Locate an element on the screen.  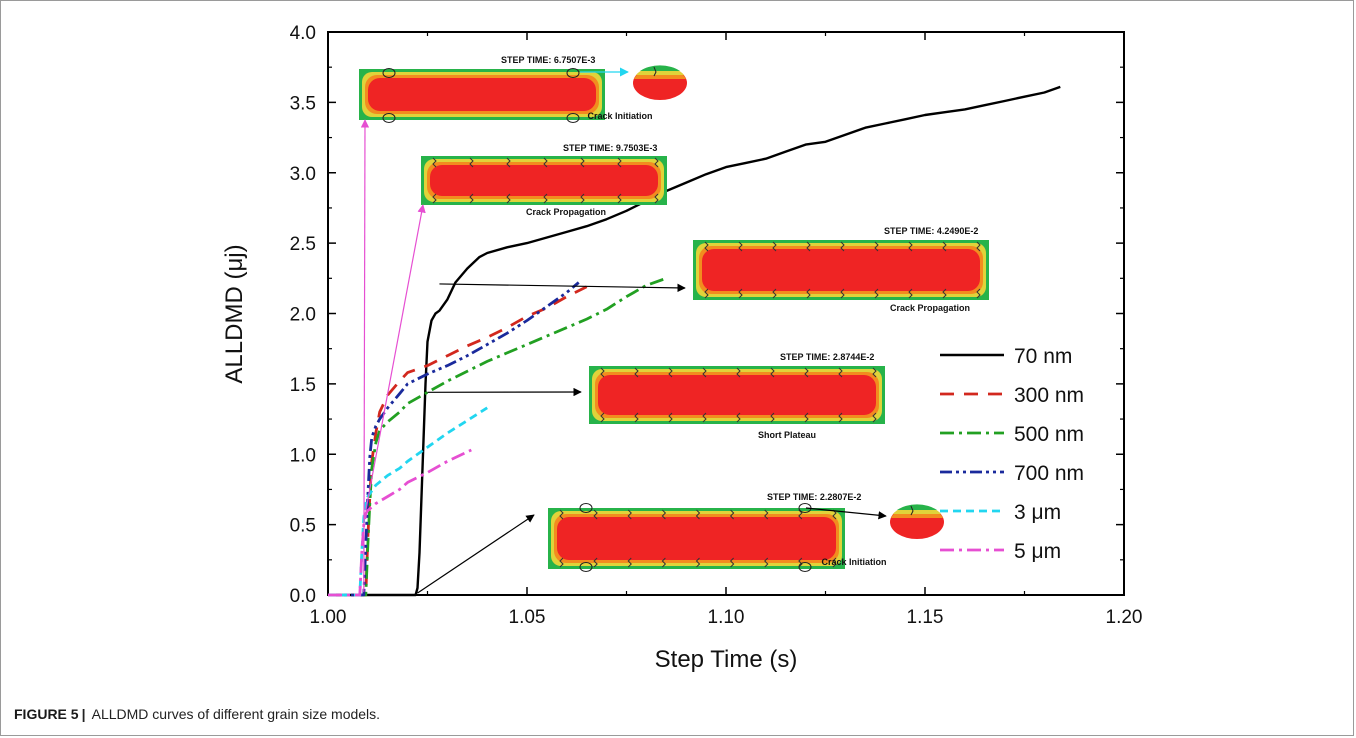
legend-label: 3 μm is located at coordinates (1037, 512).